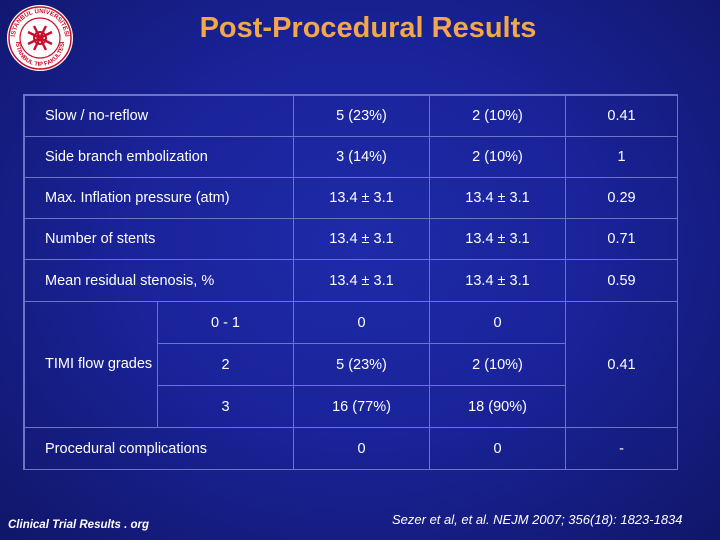 The image size is (720, 540). What do you see at coordinates (159, 198) in the screenshot?
I see `row-label: Max. Inflation pressure (atm)` at bounding box center [159, 198].